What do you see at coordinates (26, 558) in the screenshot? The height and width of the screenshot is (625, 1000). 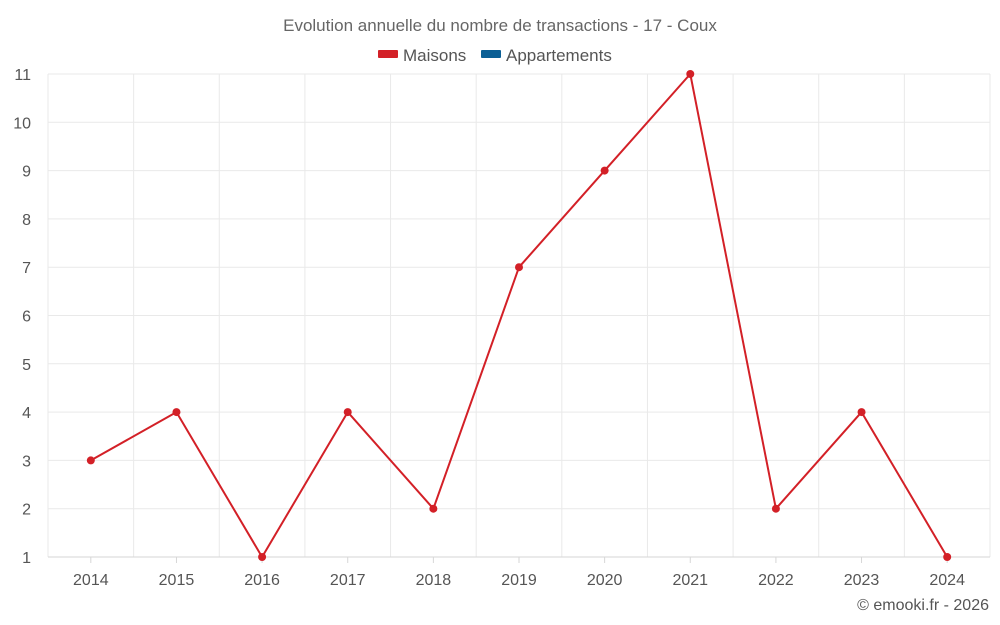 I see `y-tick-label-0: 1` at bounding box center [26, 558].